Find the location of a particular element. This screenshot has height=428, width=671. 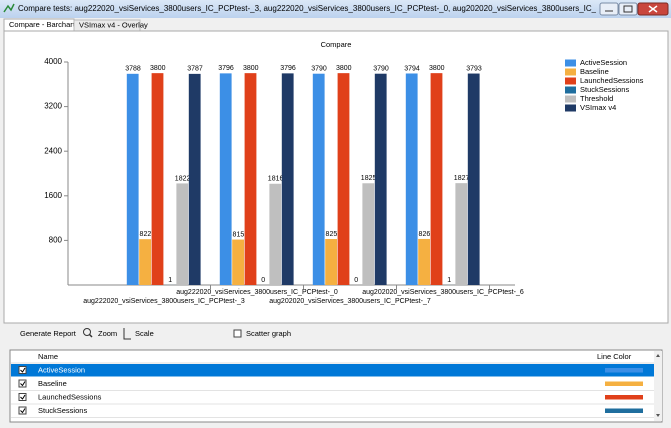

data-label: 1825 is located at coordinates (369, 178).